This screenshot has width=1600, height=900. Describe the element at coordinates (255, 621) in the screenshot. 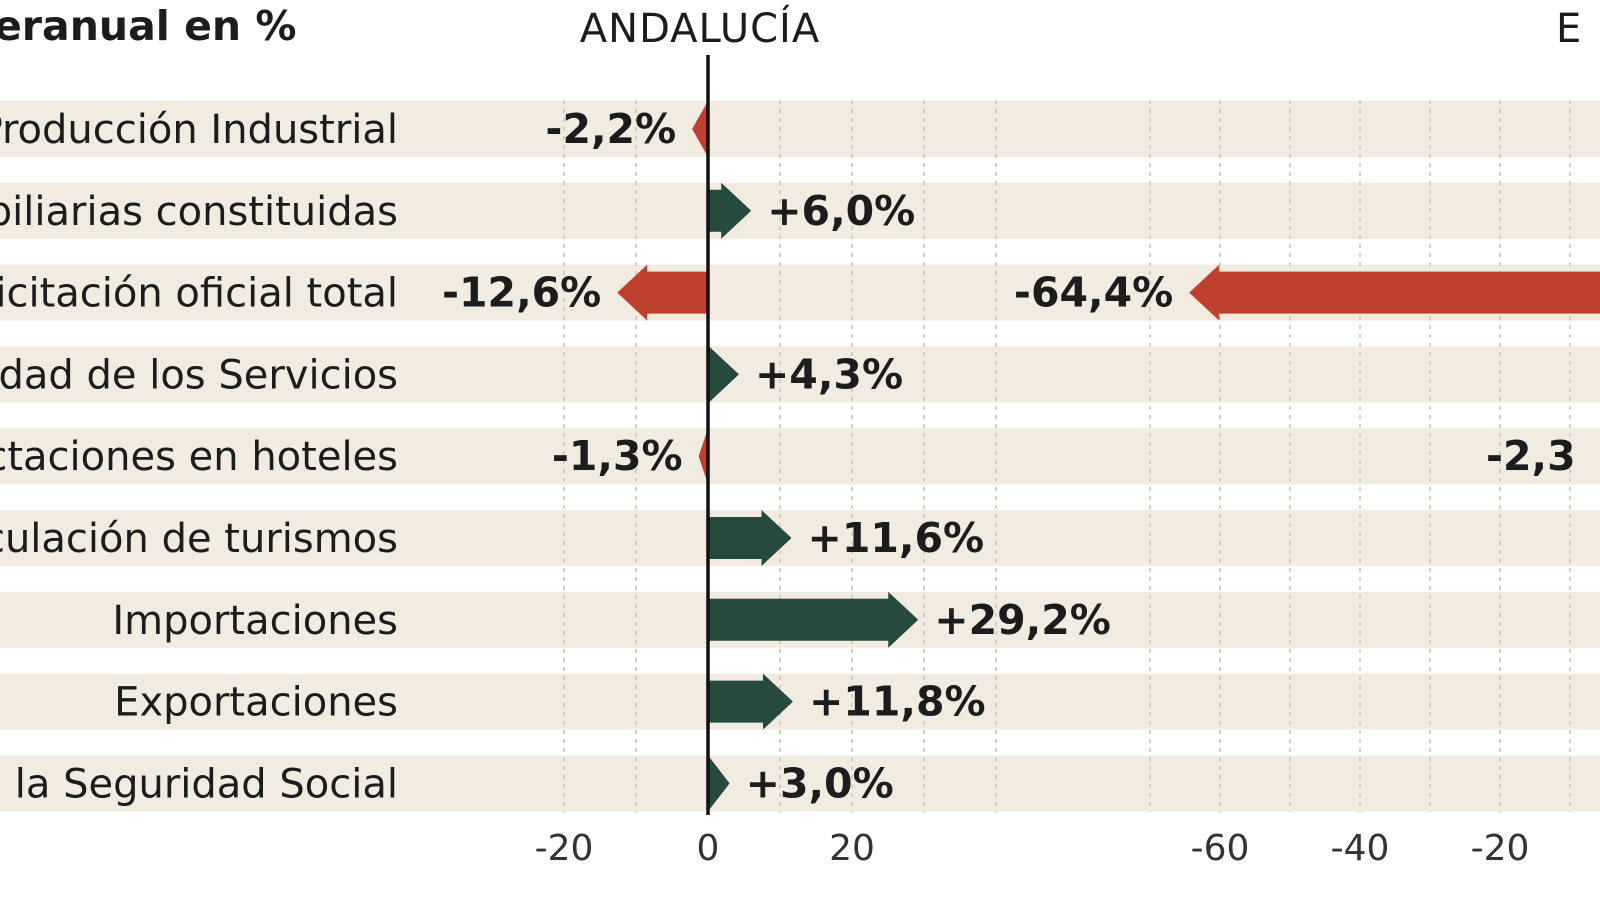

I see `category-label: Importaciones` at that location.